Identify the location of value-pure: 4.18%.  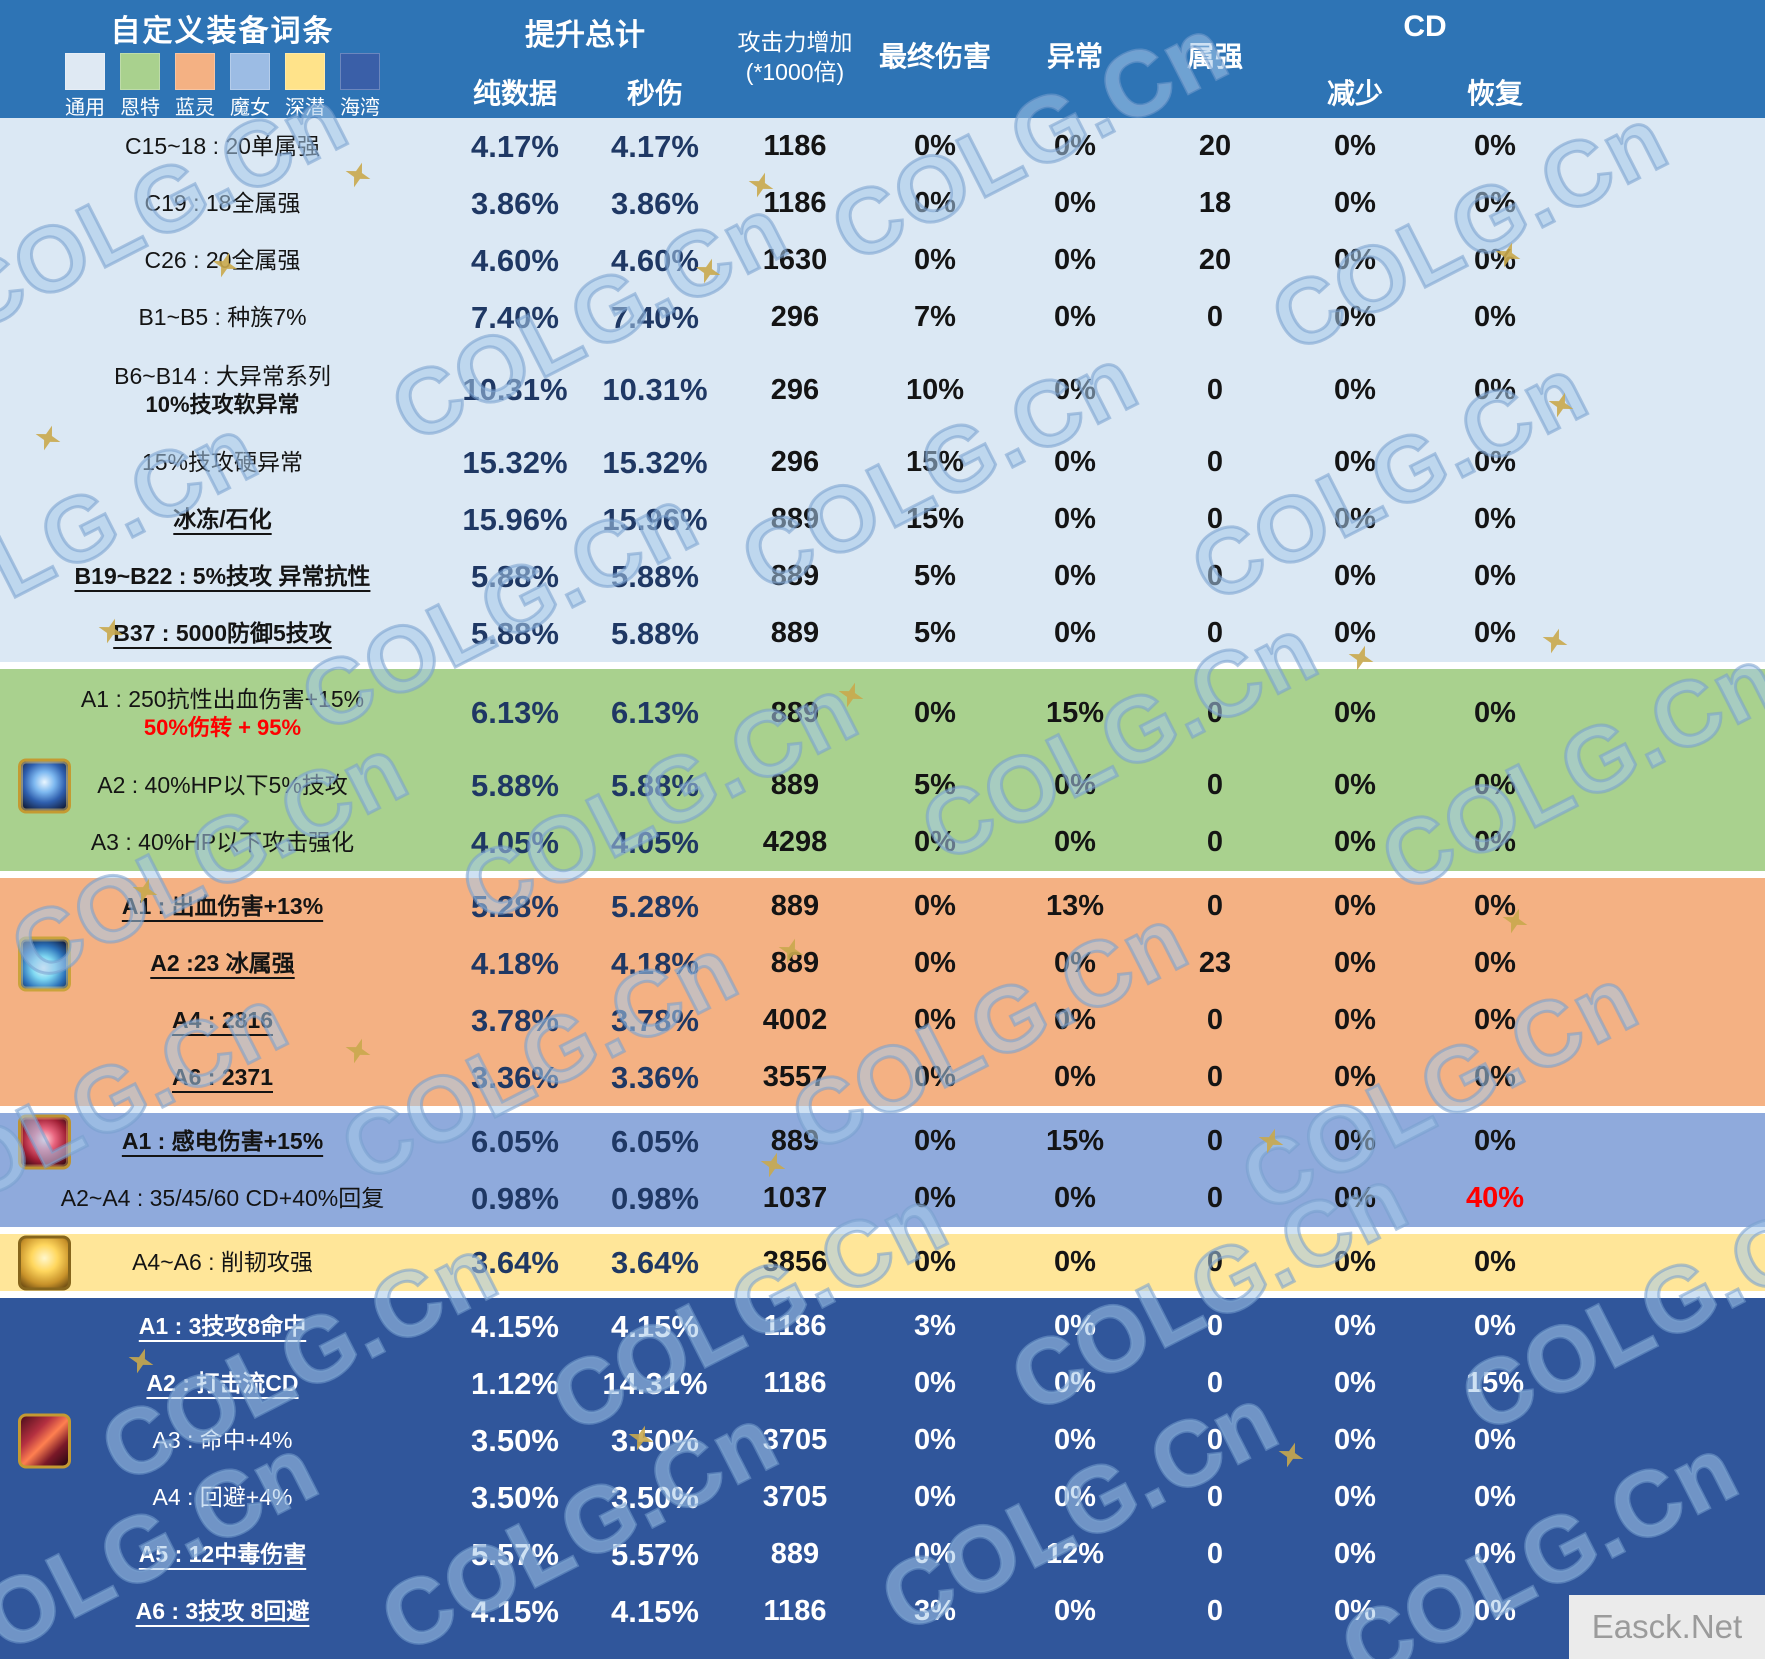
(515, 963).